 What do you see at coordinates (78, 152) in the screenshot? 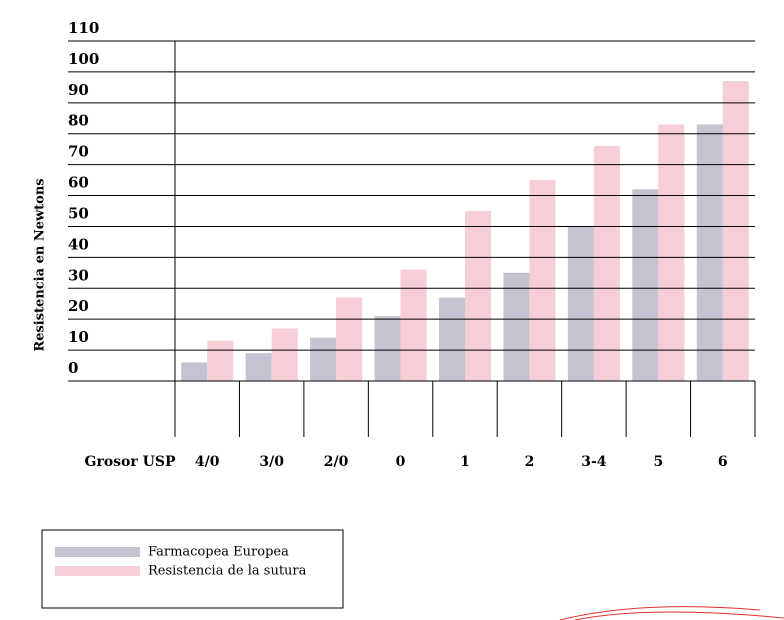
I see `y-tick-label: 70` at bounding box center [78, 152].